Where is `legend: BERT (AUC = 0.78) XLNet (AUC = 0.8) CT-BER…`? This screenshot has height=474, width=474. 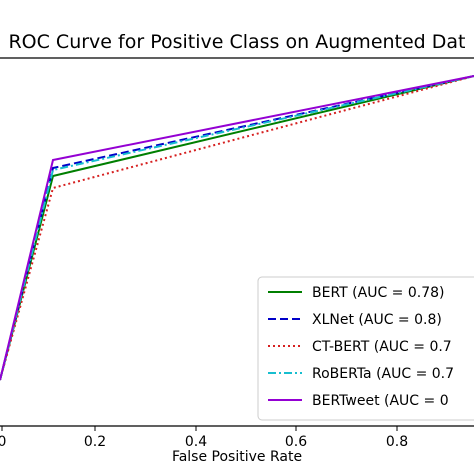 legend: BERT (AUC = 0.78) XLNet (AUC = 0.8) CT-BER… is located at coordinates (365, 348).